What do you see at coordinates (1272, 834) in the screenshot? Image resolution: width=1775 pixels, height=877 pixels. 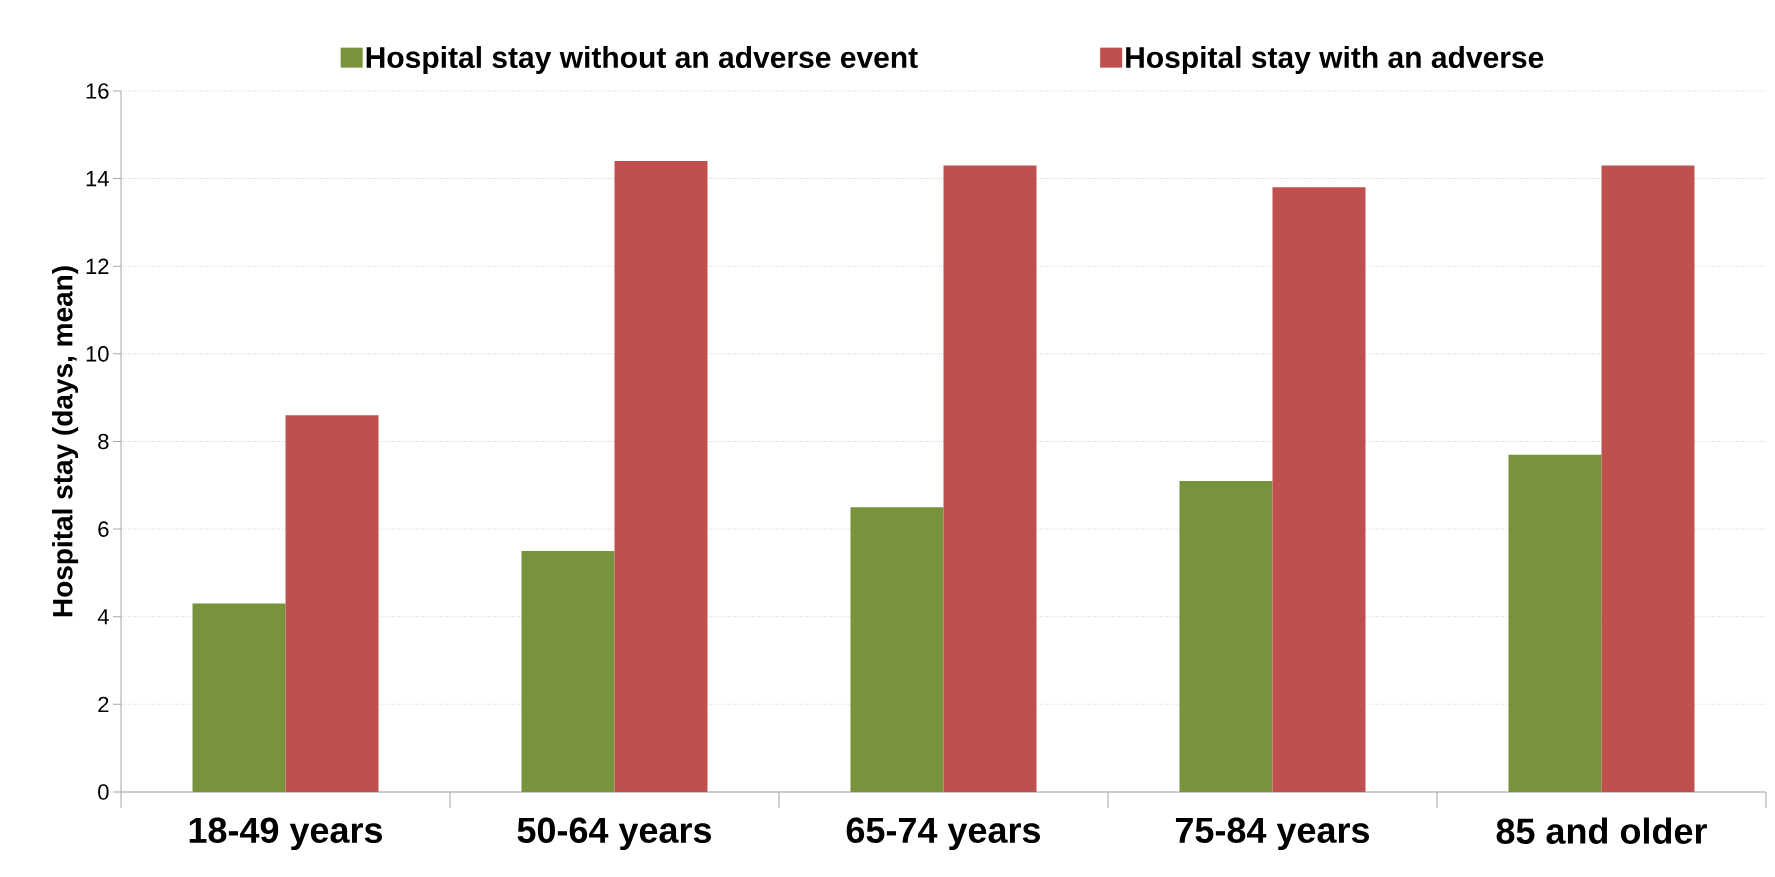 I see `x-tick-label: 75-84 years` at bounding box center [1272, 834].